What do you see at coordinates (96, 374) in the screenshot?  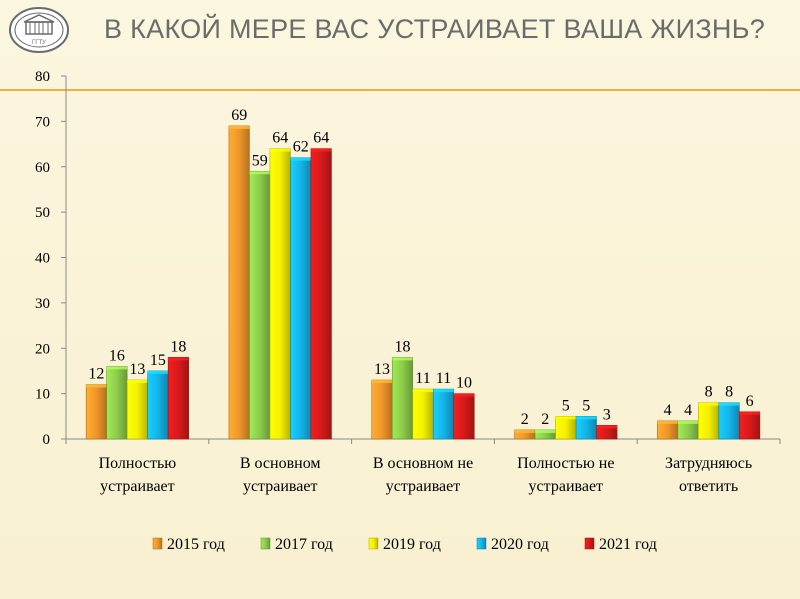 I see `data-label: 12` at bounding box center [96, 374].